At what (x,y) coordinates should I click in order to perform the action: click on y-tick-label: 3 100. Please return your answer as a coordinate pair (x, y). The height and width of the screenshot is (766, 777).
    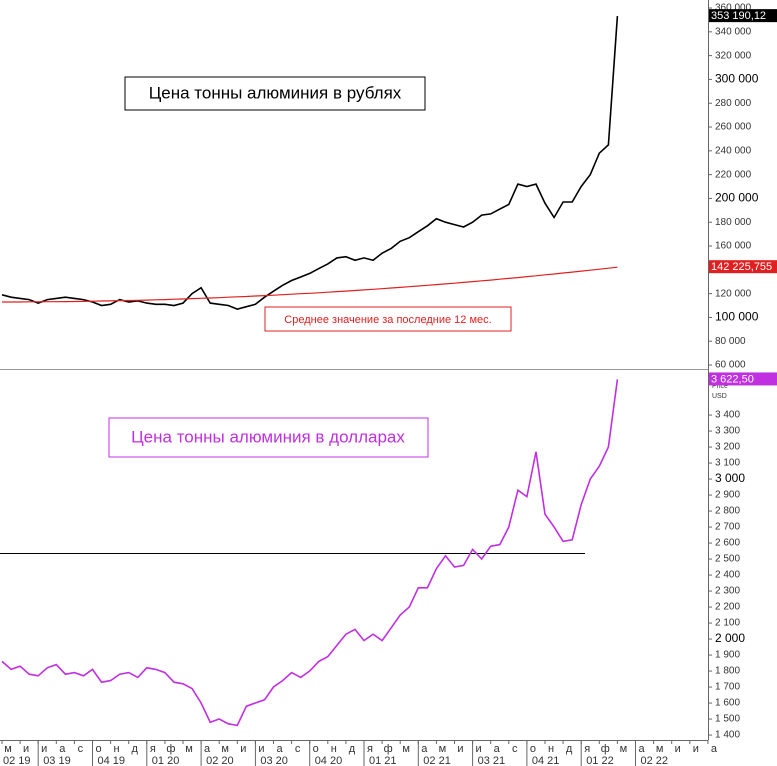
    Looking at the image, I should click on (727, 463).